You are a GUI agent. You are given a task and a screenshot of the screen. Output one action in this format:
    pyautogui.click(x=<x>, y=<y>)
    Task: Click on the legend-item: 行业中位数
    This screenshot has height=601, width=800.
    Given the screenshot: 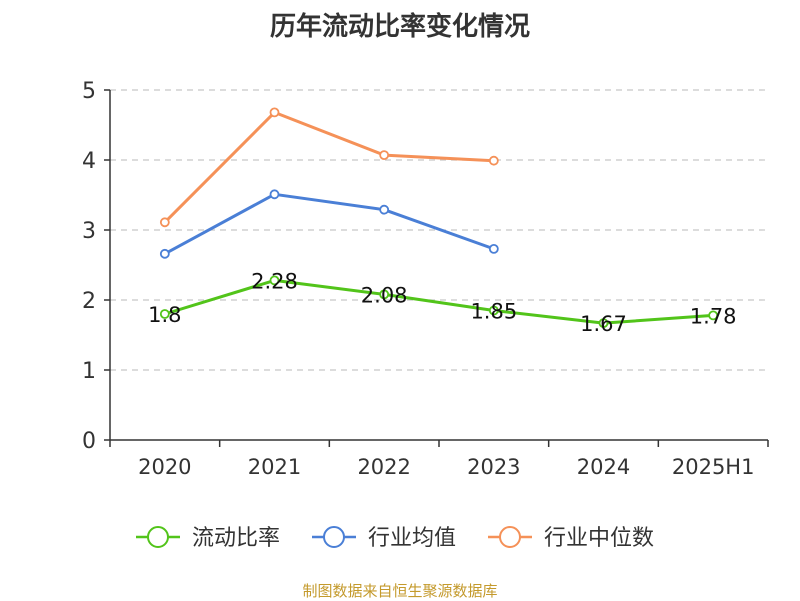 What is the action you would take?
    pyautogui.click(x=571, y=538)
    